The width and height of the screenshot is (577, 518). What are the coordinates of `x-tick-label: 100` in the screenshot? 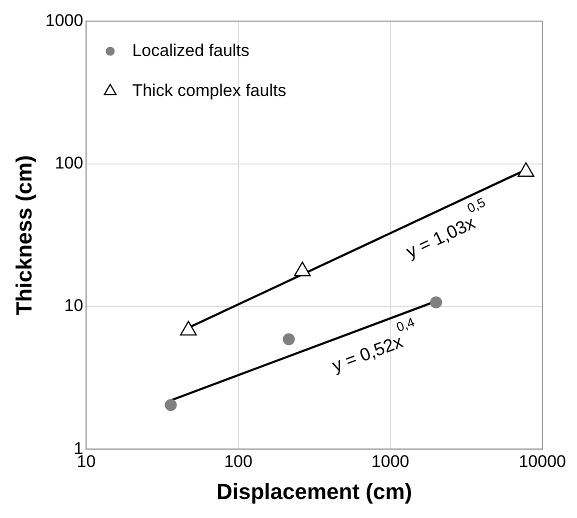 It's located at (238, 462).